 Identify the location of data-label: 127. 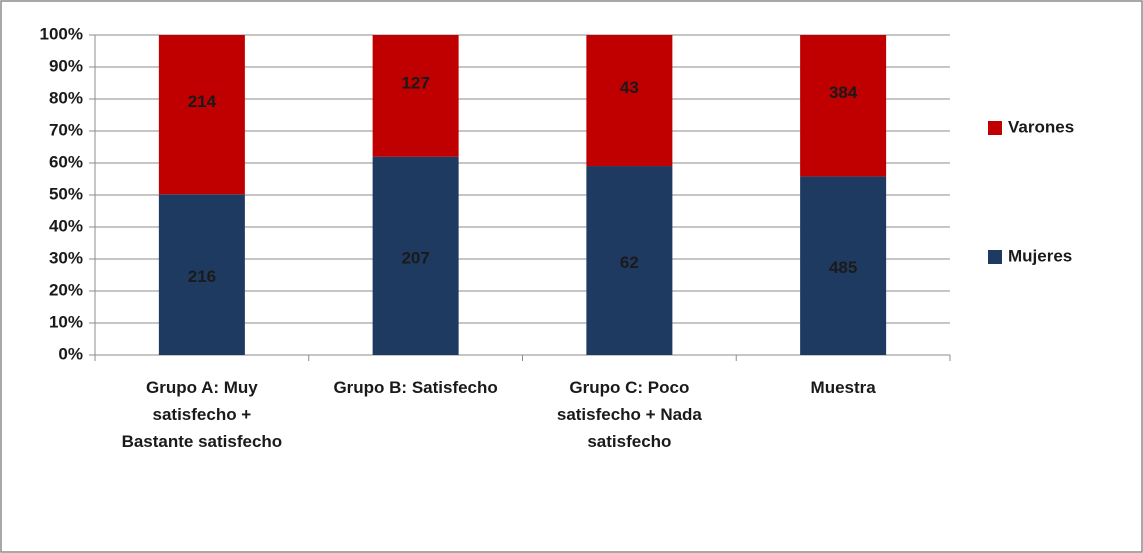
(415, 82).